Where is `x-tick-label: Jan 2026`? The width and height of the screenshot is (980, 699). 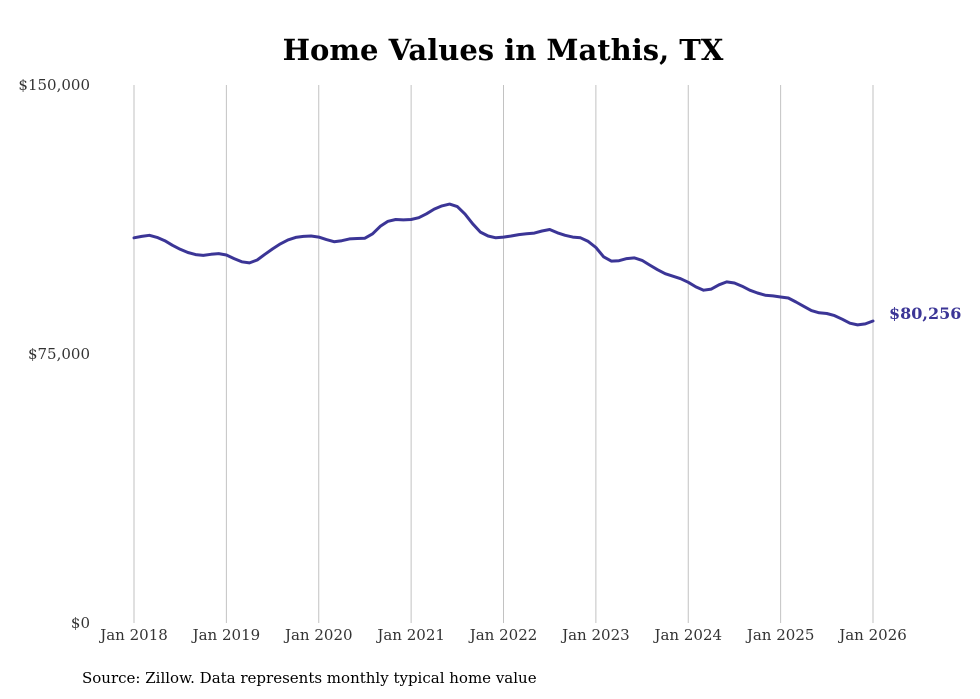 x-tick-label: Jan 2026 is located at coordinates (872, 635).